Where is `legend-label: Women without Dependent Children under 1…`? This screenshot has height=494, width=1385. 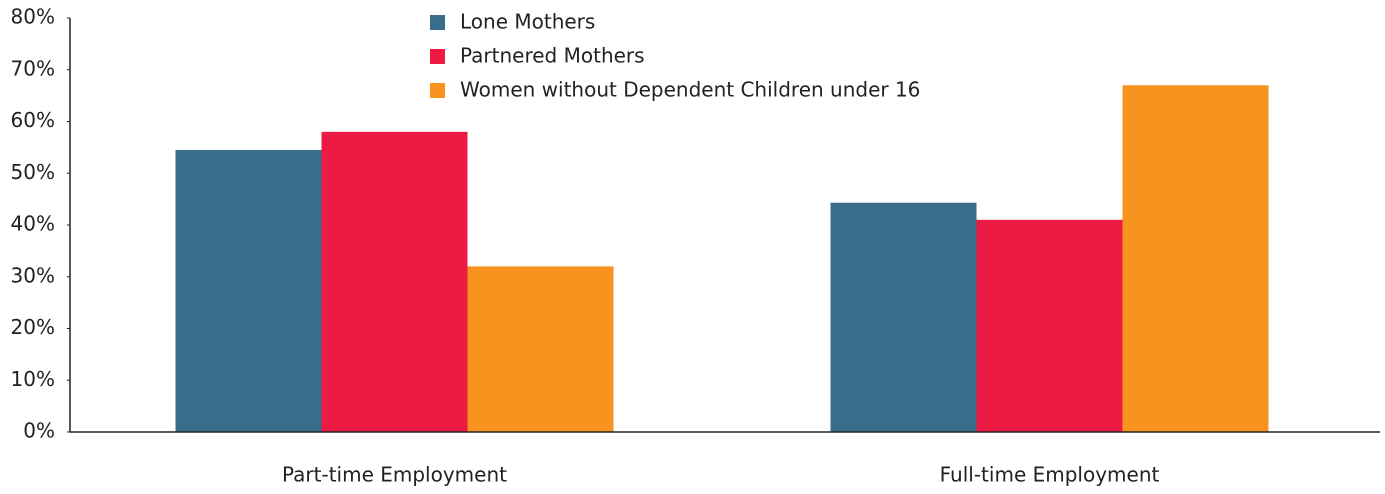 legend-label: Women without Dependent Children under 1… is located at coordinates (690, 90).